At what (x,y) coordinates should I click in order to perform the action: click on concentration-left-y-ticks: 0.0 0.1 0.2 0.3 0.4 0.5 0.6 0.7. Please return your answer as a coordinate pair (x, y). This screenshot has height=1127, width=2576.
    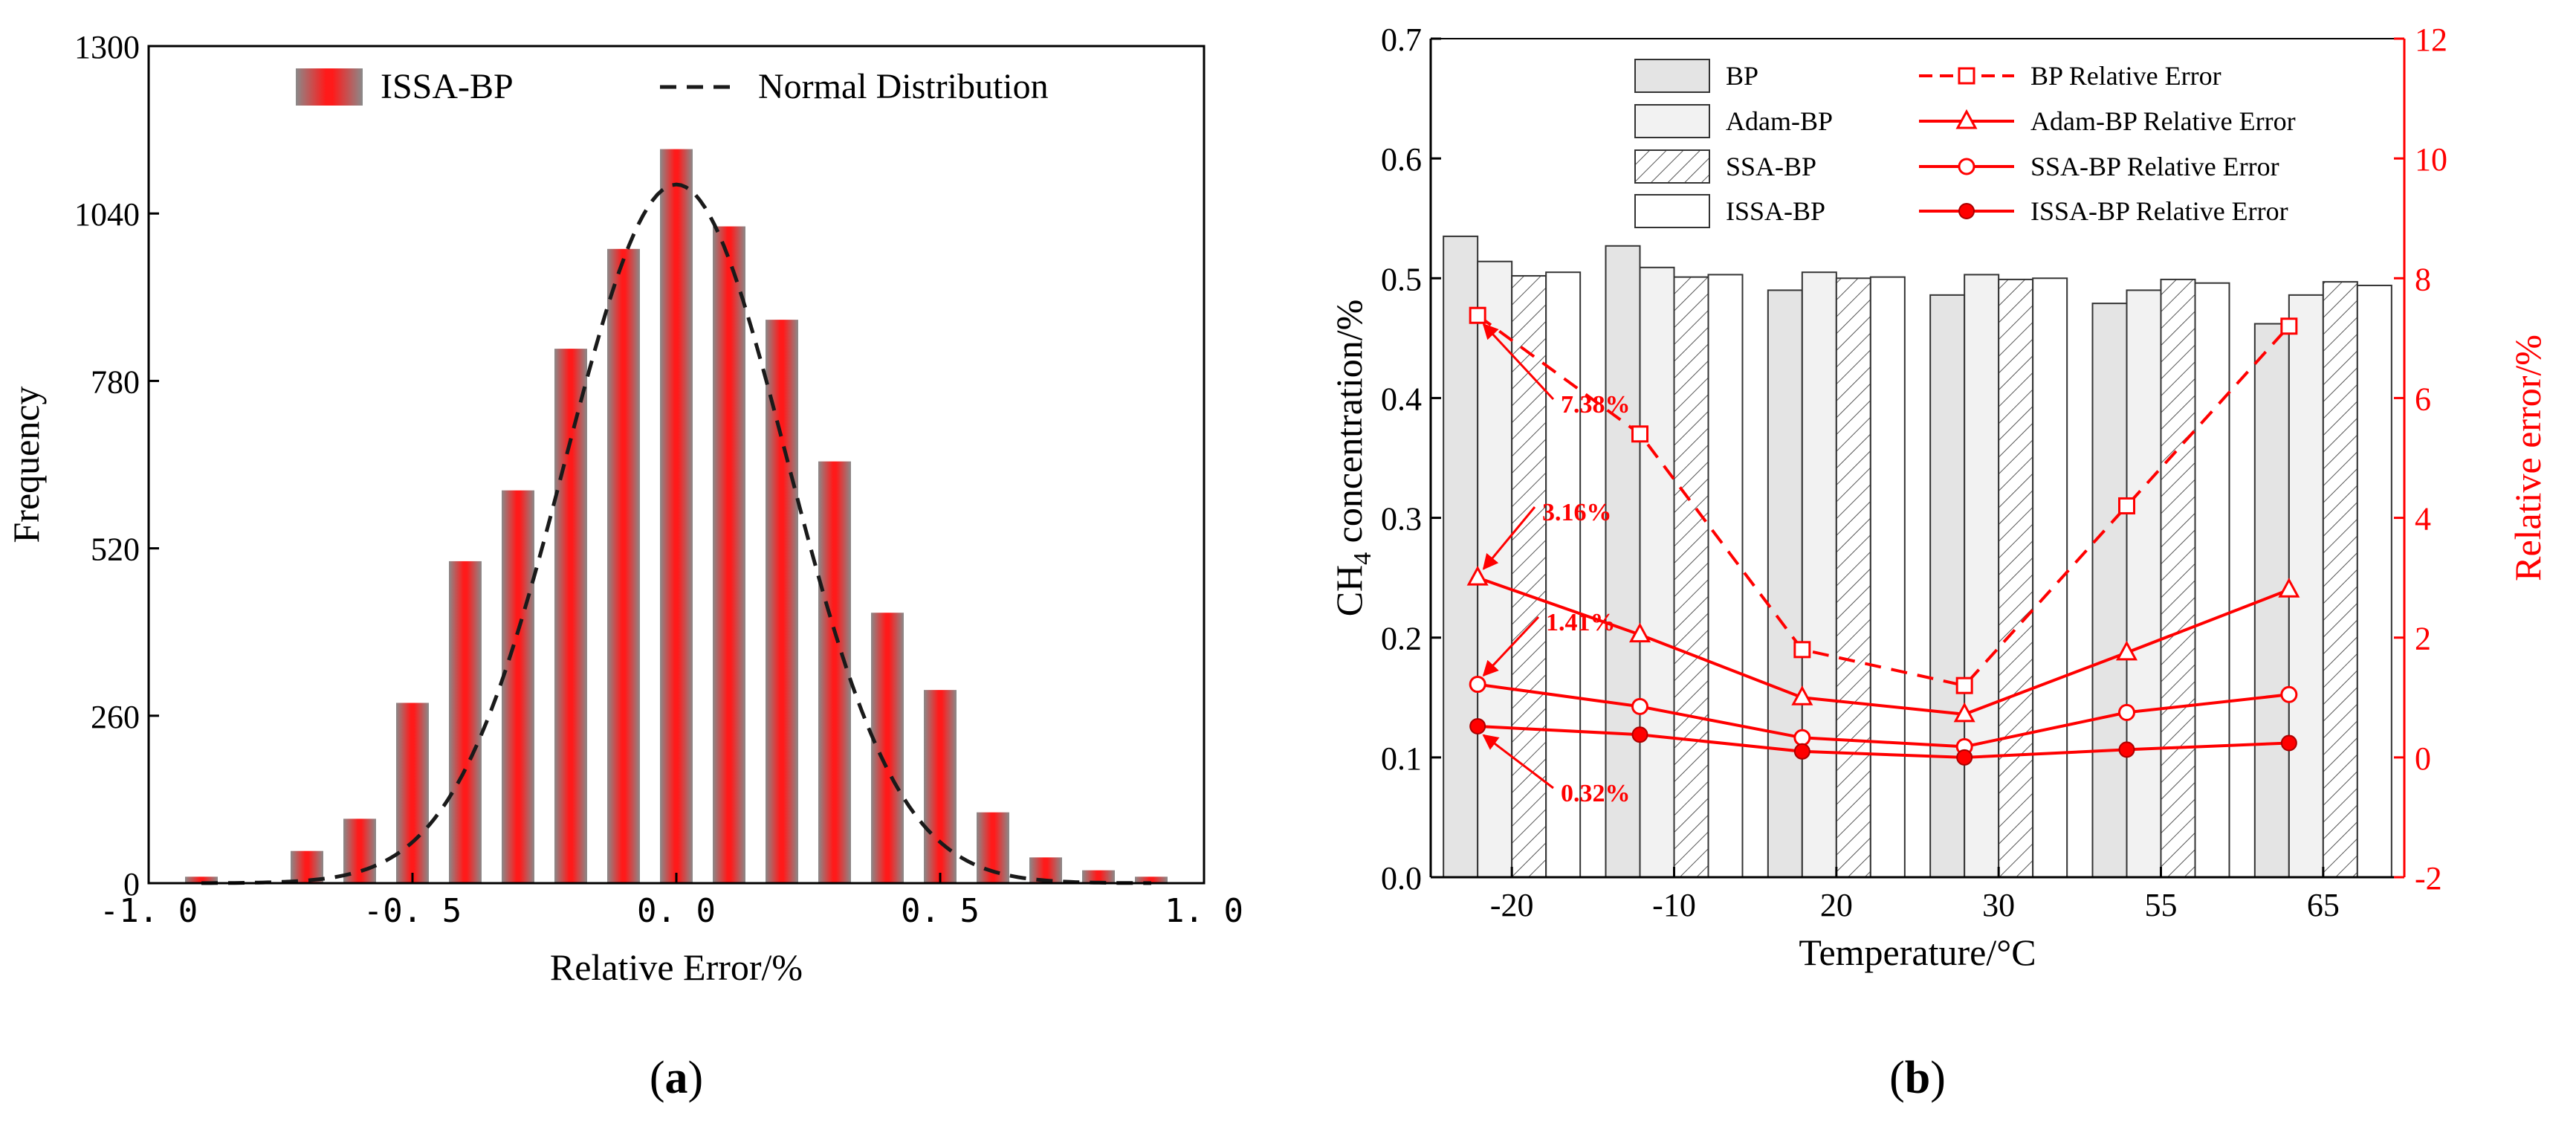
    Looking at the image, I should click on (1411, 459).